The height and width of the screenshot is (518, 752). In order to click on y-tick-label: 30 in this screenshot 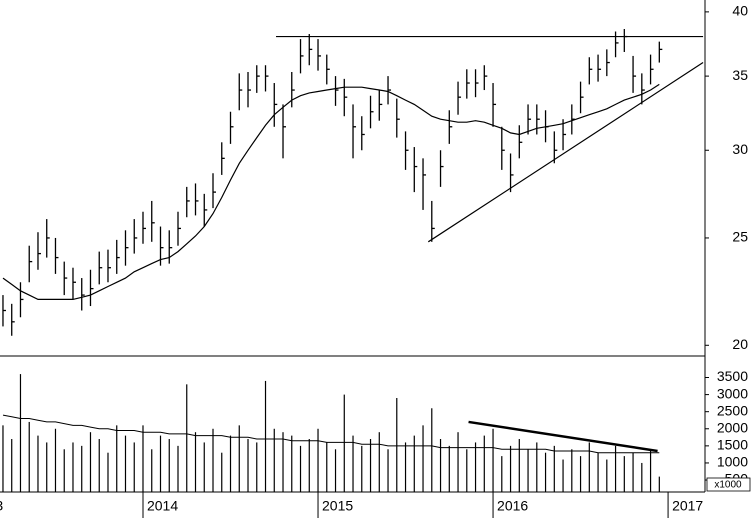, I will do `click(740, 149)`.